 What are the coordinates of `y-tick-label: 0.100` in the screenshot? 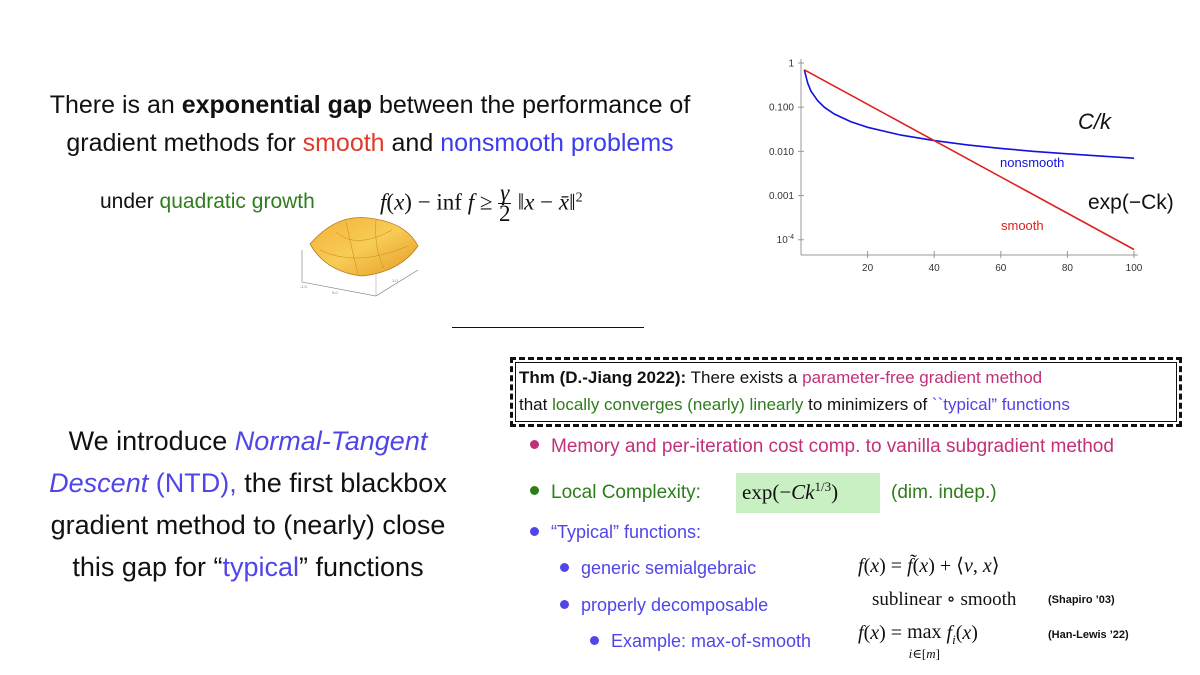 It's located at (781, 108).